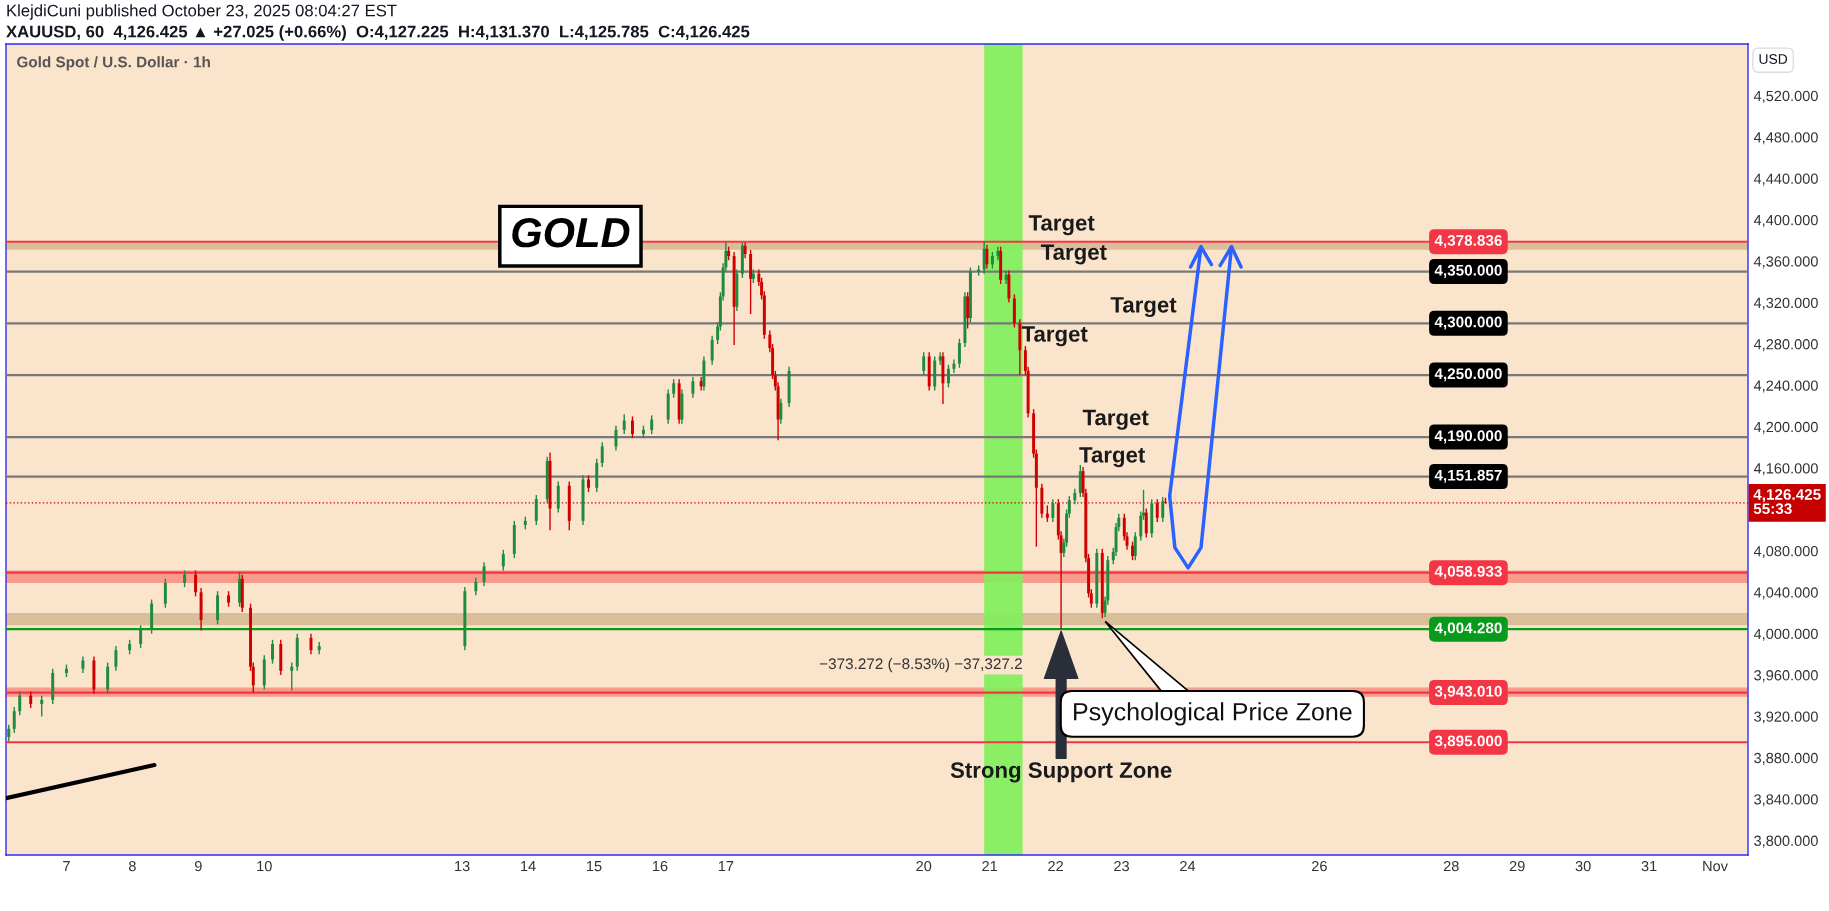  Describe the element at coordinates (1785, 386) in the screenshot. I see `y-tick-label: 4,240.000` at that location.